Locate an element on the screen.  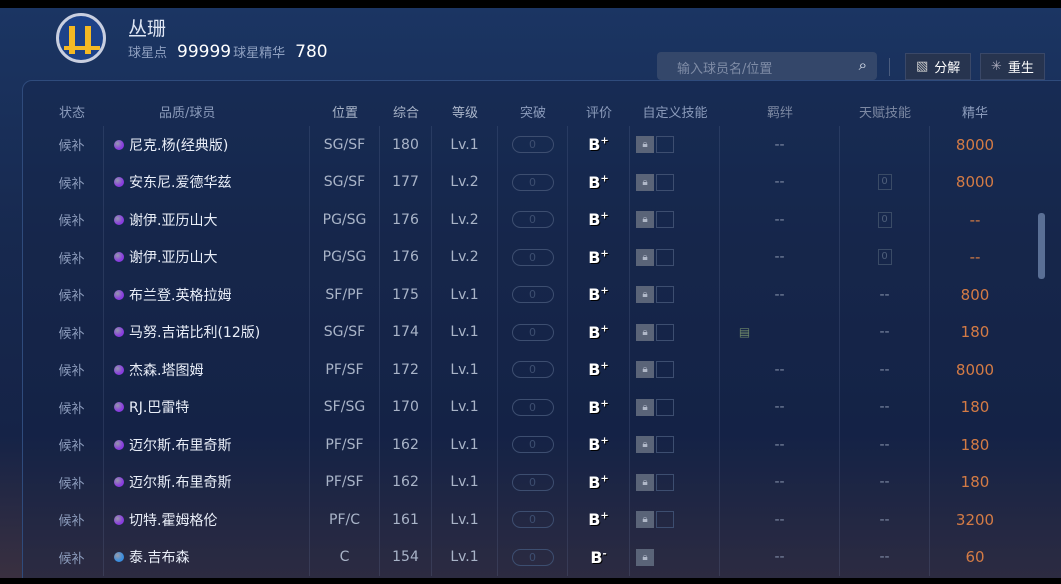
player-name: 迈尔斯.布里奇斯 is located at coordinates (180, 445).